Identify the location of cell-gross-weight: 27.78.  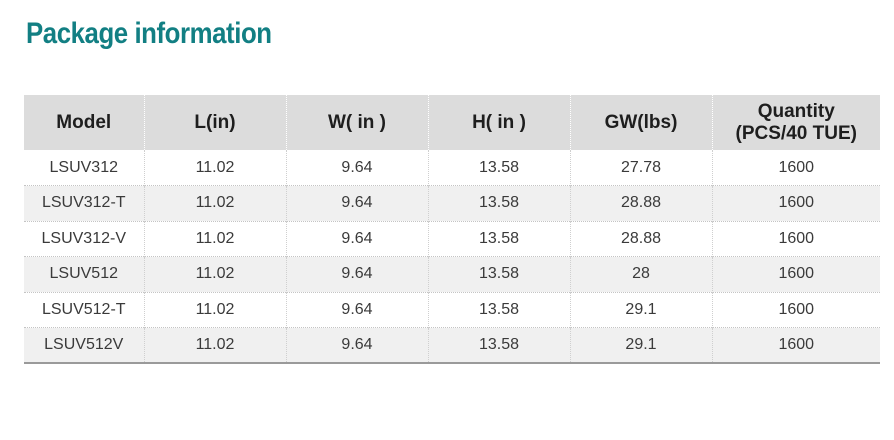
(640, 168).